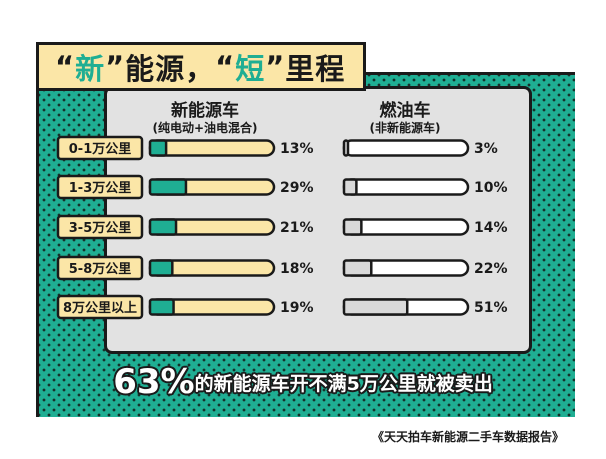 This screenshot has width=606, height=459. What do you see at coordinates (315, 68) in the screenshot?
I see `title-tail: 里程` at bounding box center [315, 68].